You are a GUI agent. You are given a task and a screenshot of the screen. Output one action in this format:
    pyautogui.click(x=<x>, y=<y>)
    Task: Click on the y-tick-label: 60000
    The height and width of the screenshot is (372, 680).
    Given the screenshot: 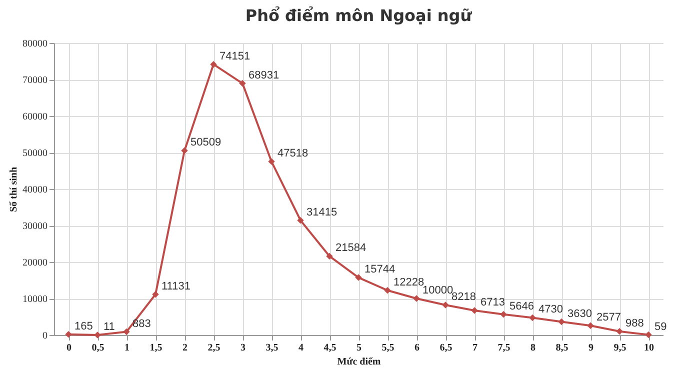 What is the action you would take?
    pyautogui.click(x=35, y=117)
    